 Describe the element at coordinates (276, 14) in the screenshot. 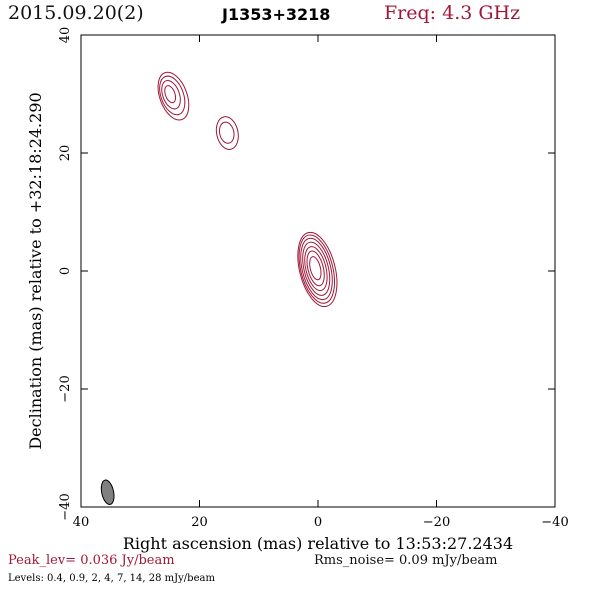

I see `source-name: J1353+3218` at that location.